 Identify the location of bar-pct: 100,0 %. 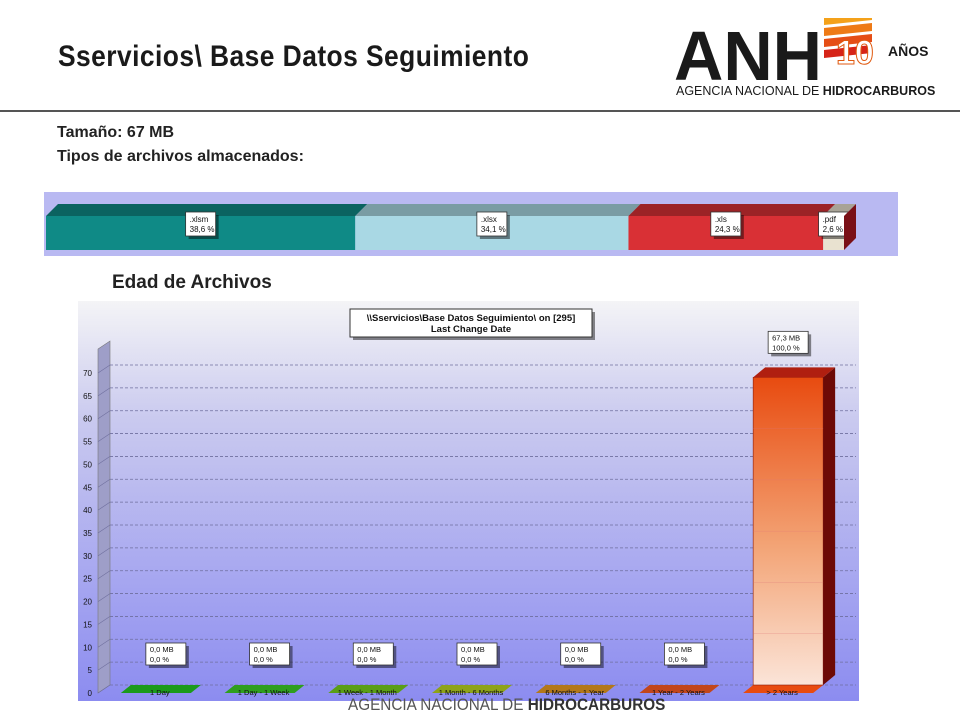
(786, 347).